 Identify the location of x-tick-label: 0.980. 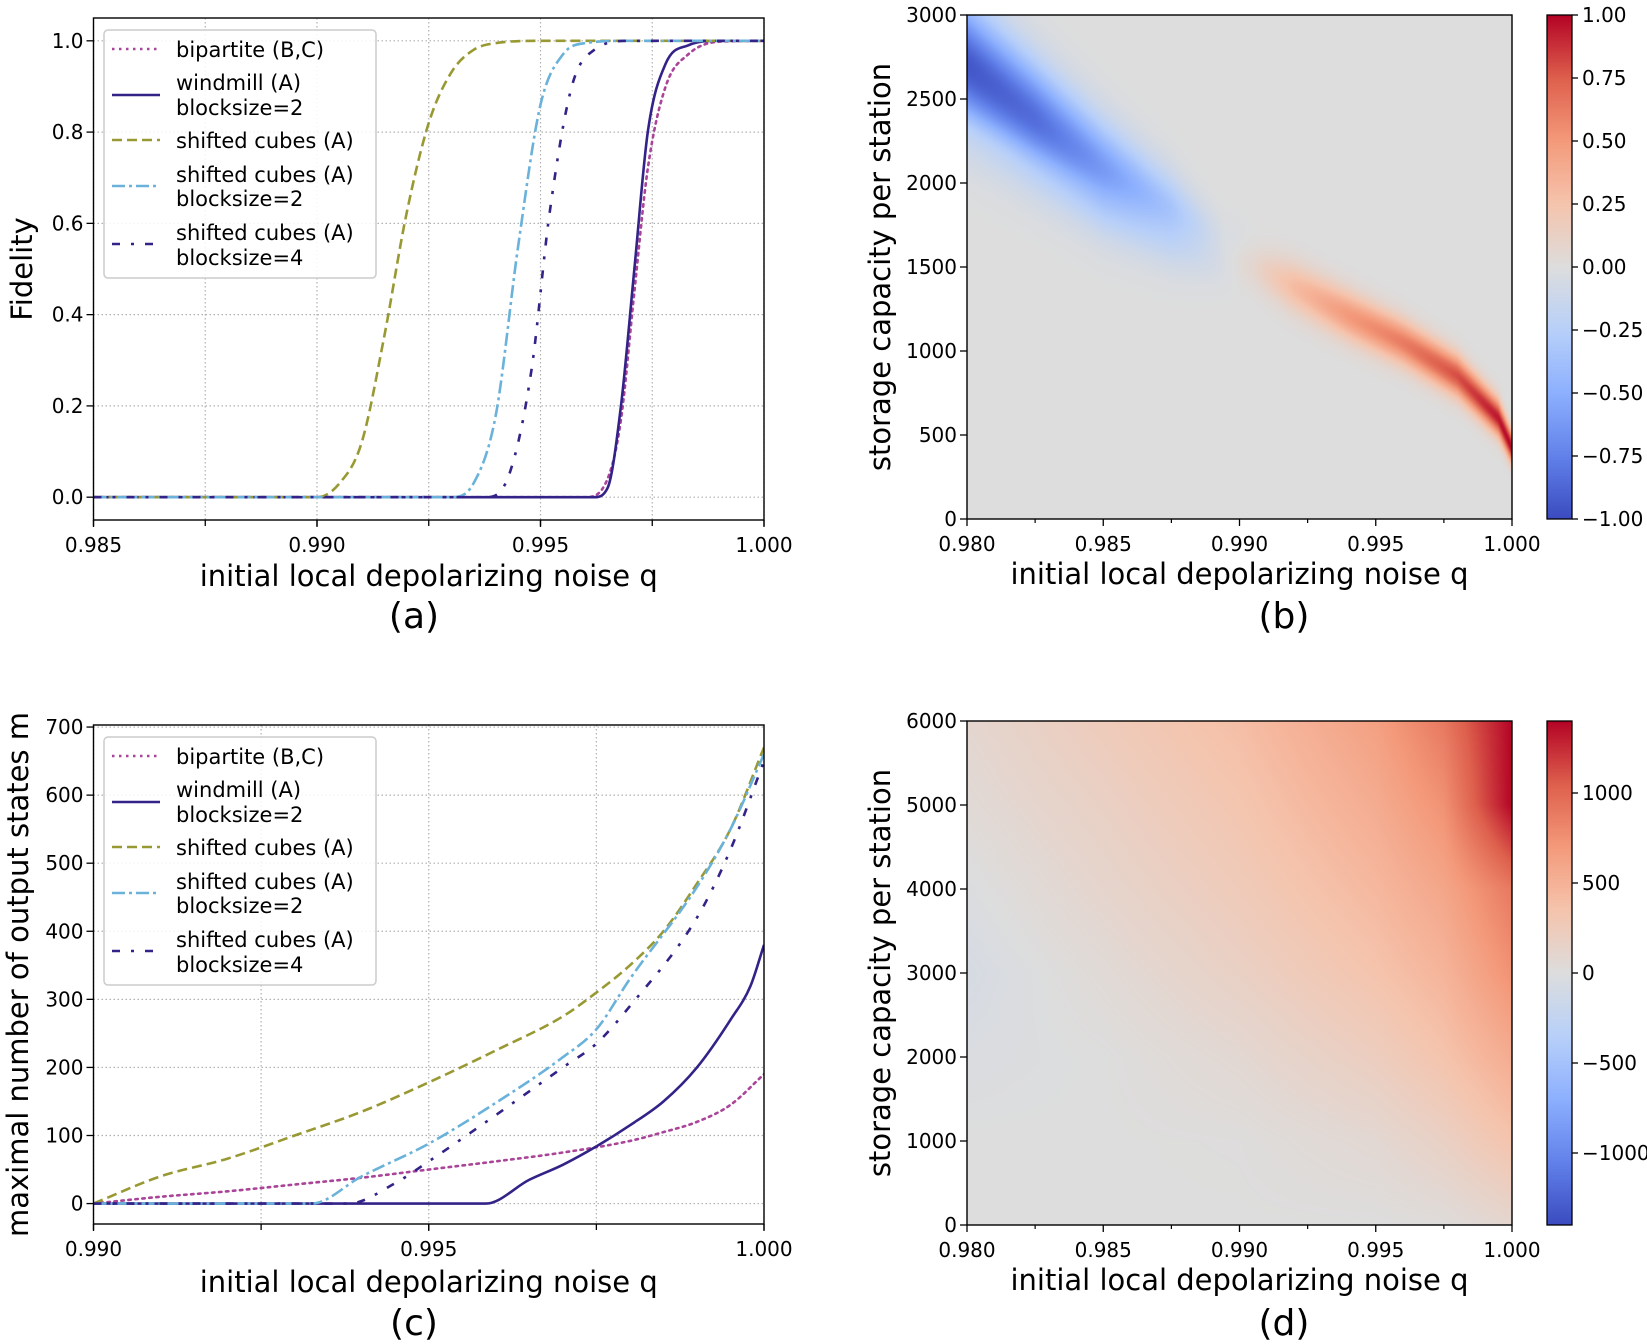
(966, 544).